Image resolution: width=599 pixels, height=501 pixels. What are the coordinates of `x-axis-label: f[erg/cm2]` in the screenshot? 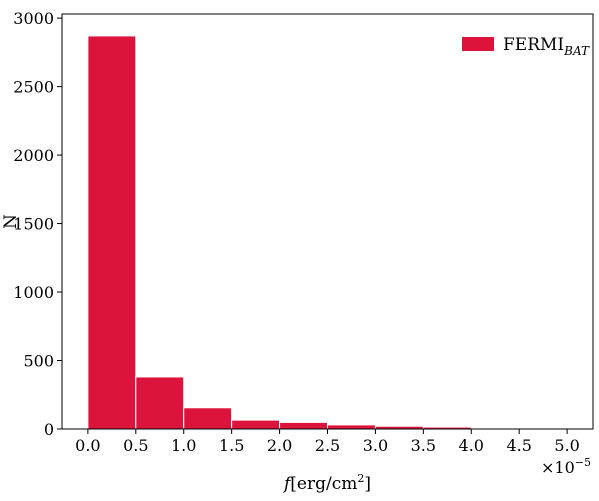 It's located at (326, 483).